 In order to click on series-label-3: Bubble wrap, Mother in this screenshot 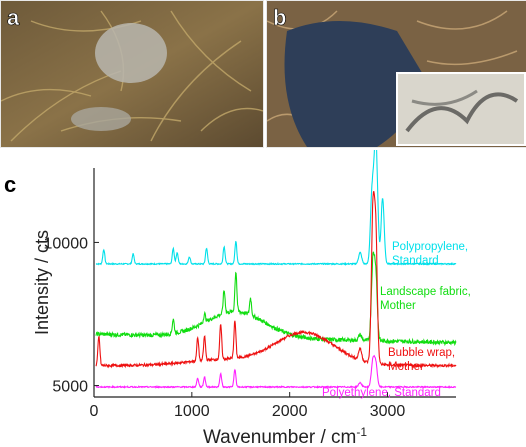, I will do `click(421, 360)`.